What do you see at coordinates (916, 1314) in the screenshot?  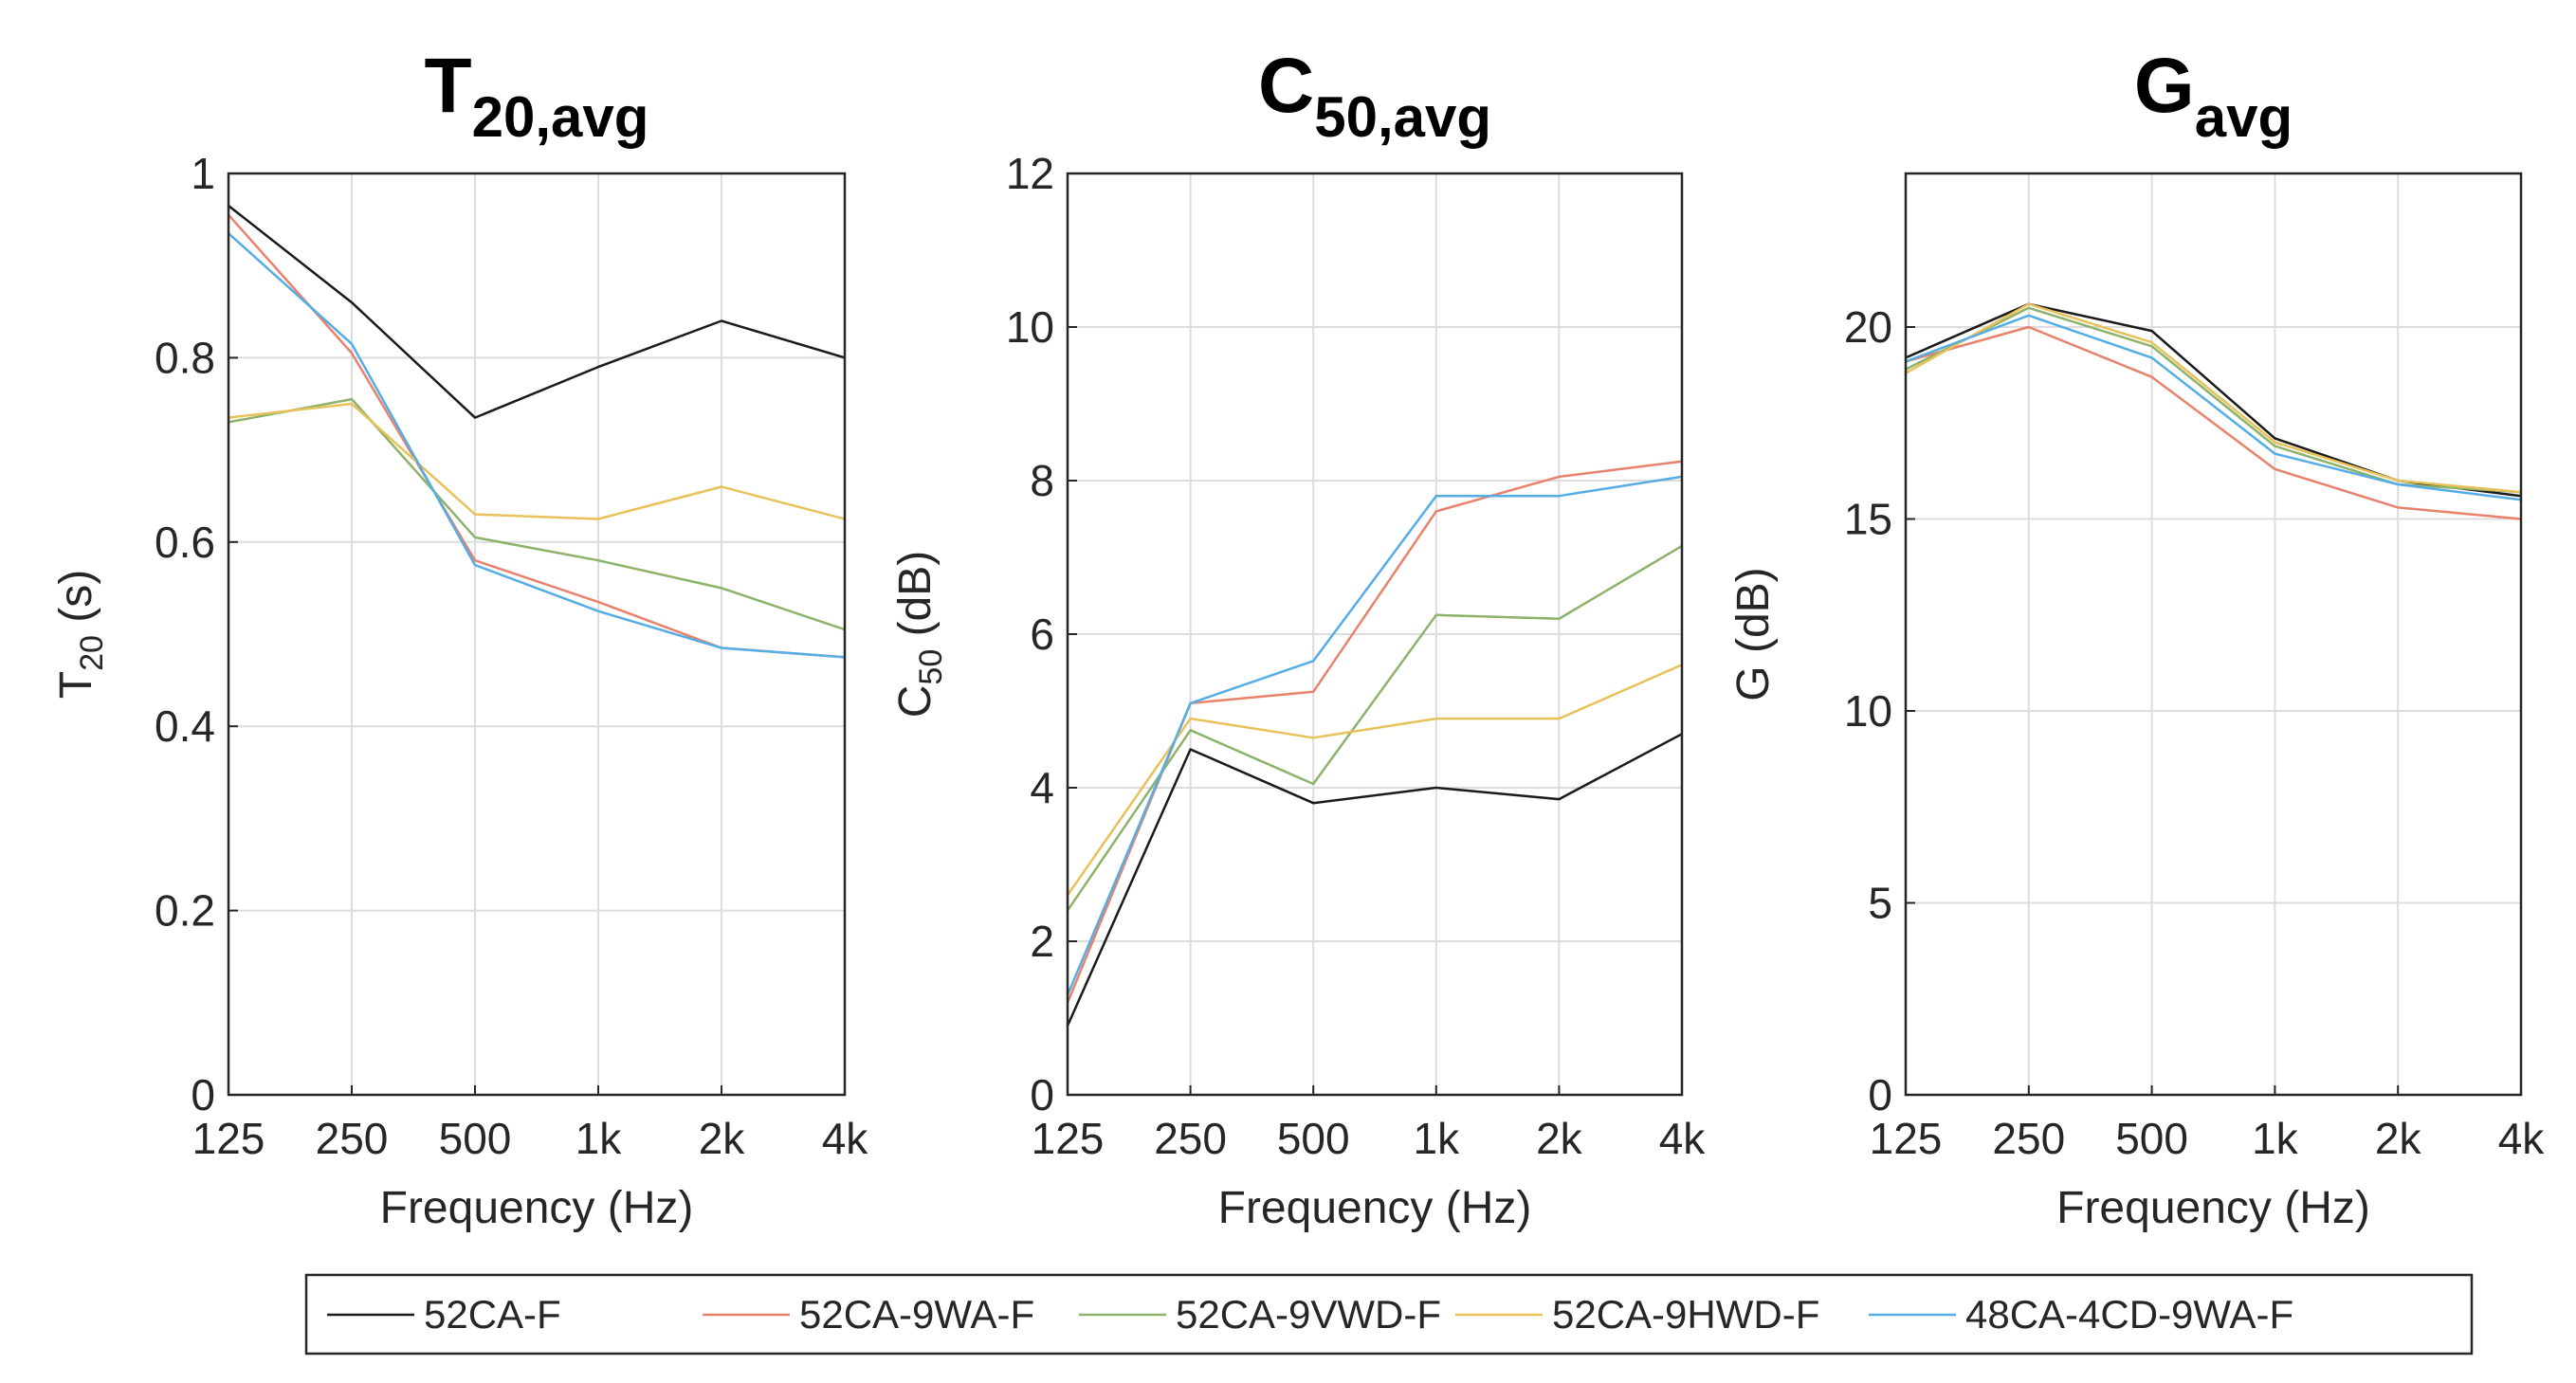 I see `legend-label: 52CA-9WA-F` at bounding box center [916, 1314].